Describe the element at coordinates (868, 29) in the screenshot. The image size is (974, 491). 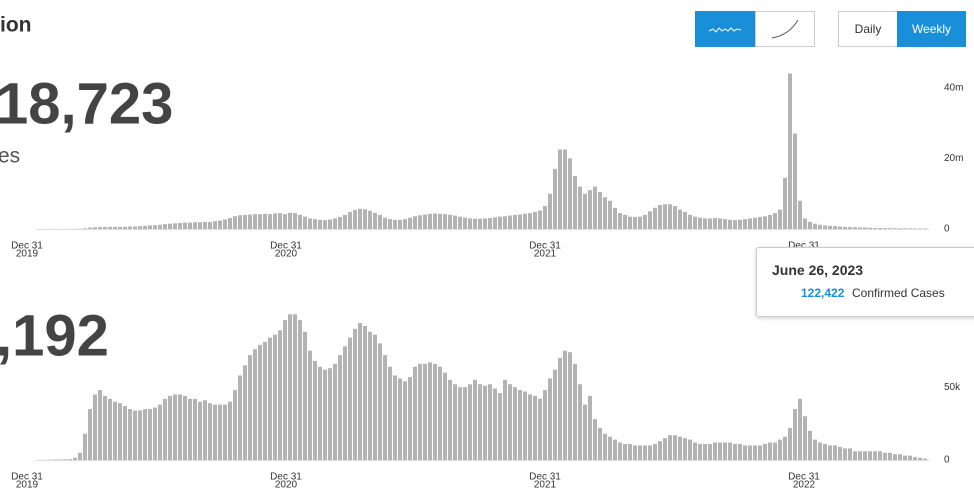
I see `daily-button: Daily` at that location.